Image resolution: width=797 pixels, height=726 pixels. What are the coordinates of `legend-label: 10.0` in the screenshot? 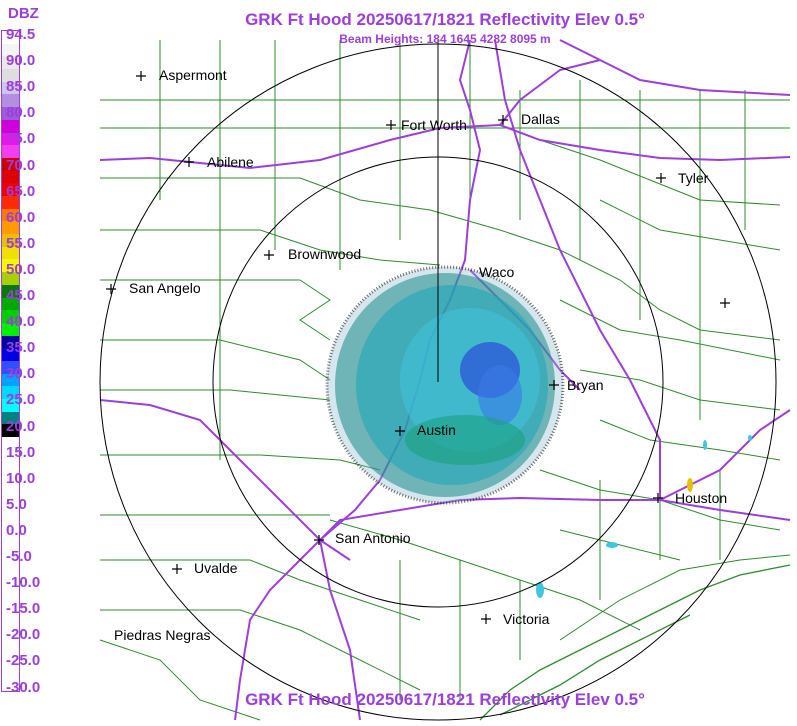 It's located at (21, 478).